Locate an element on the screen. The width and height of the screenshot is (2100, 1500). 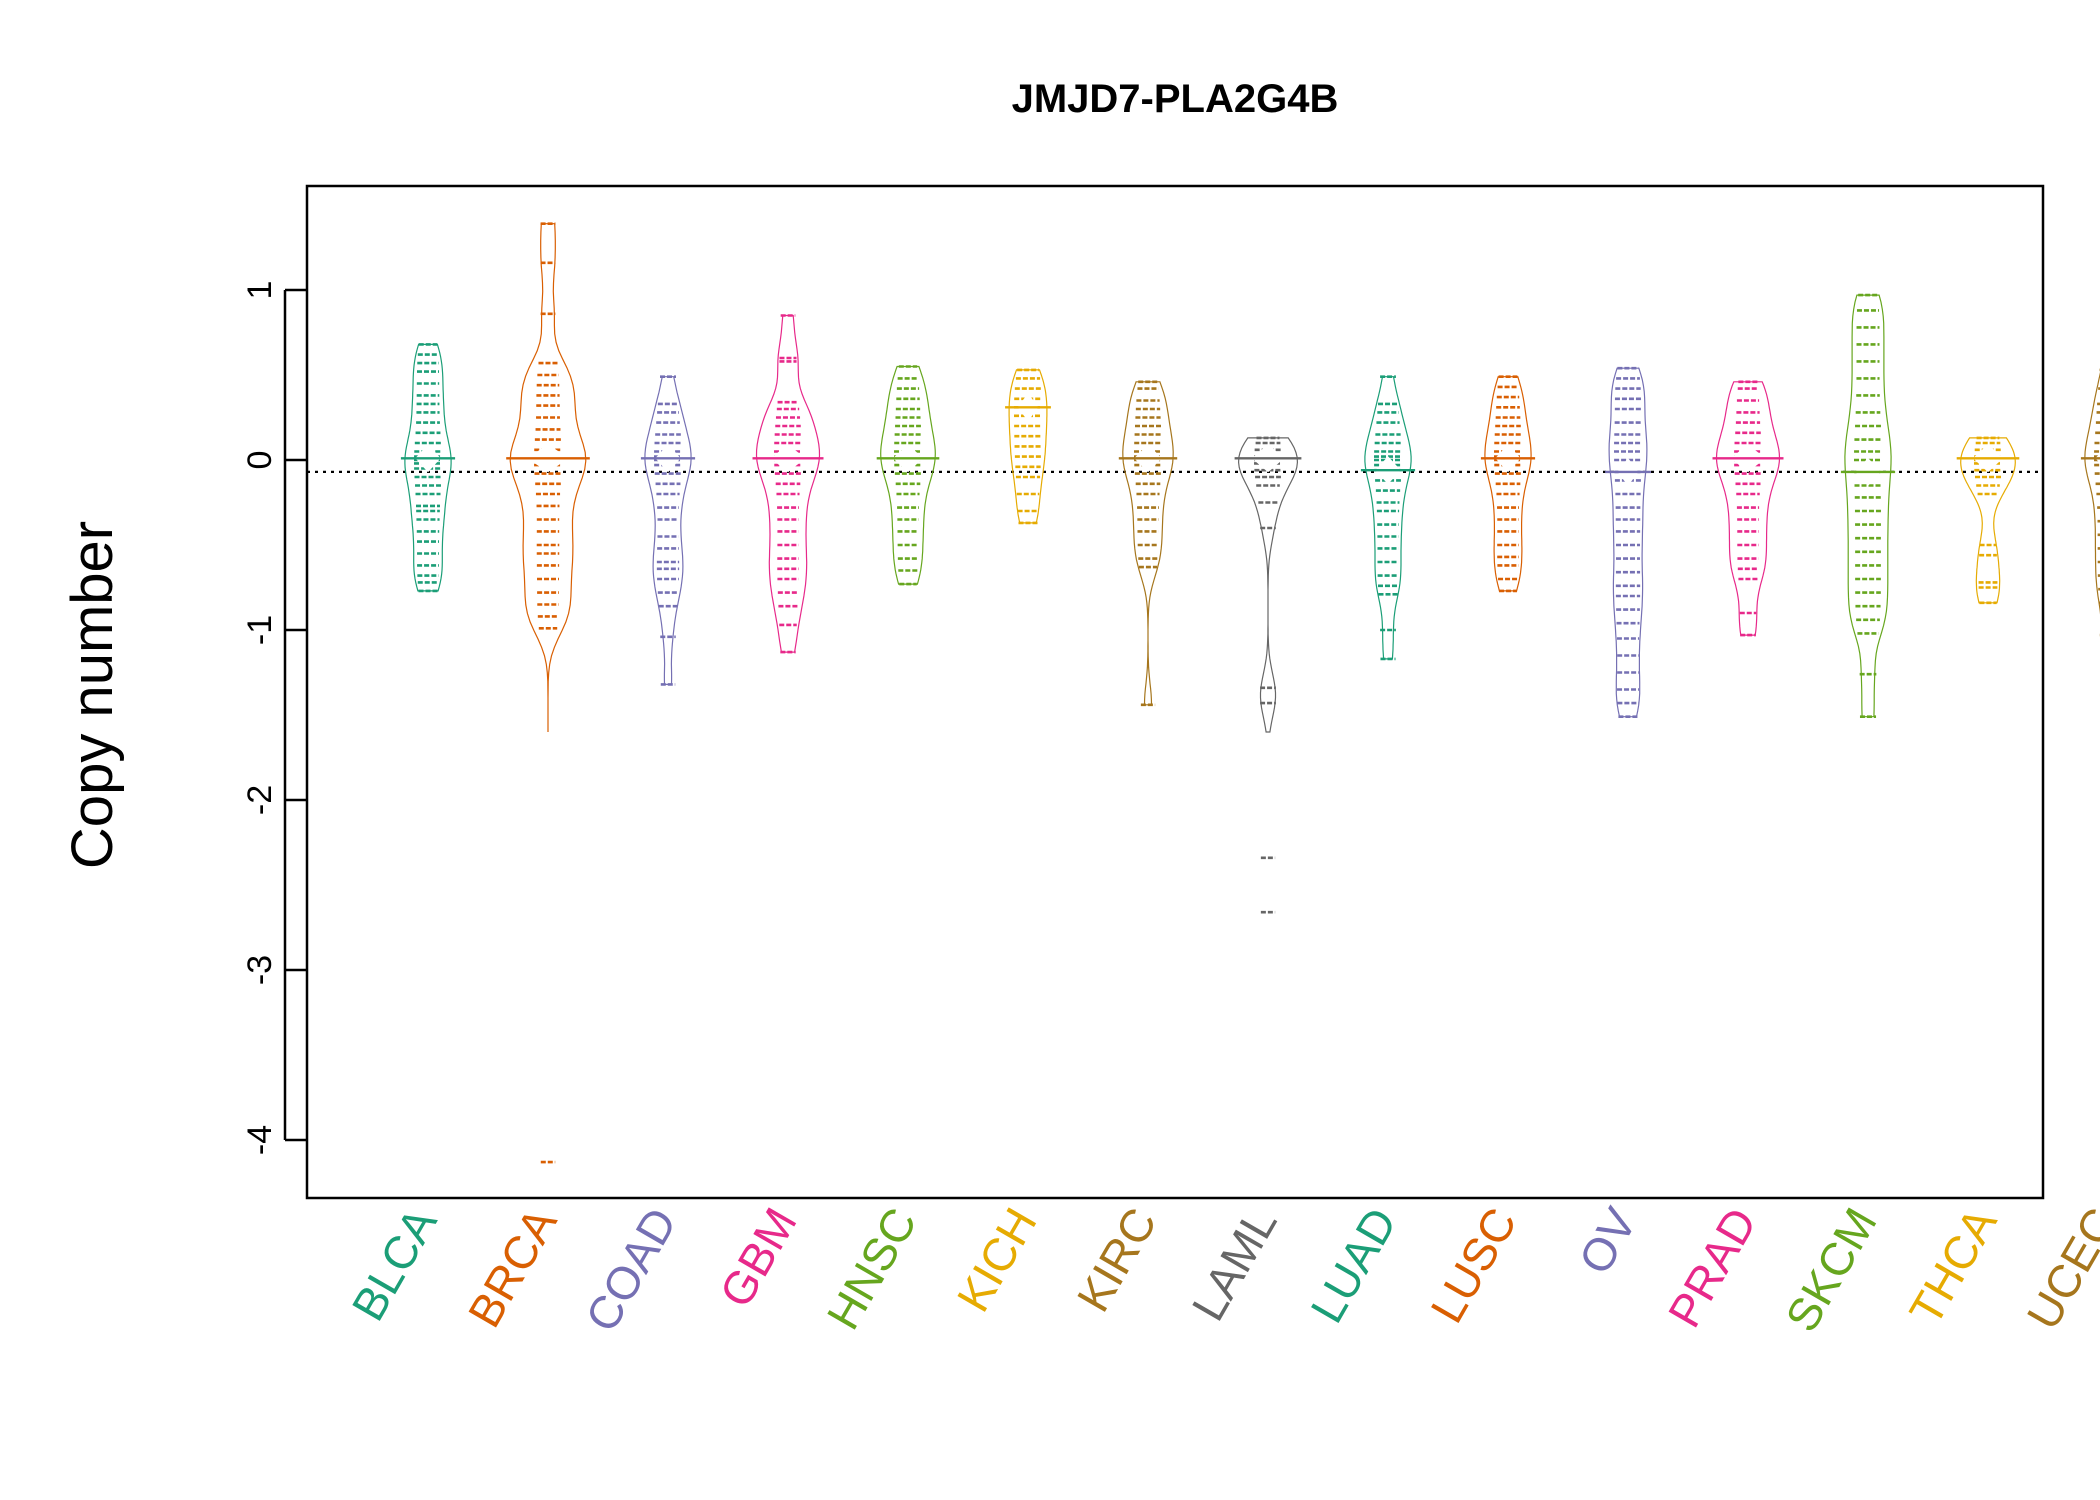
chart-title: JMJD7-PLA2G4B is located at coordinates (1175, 99).